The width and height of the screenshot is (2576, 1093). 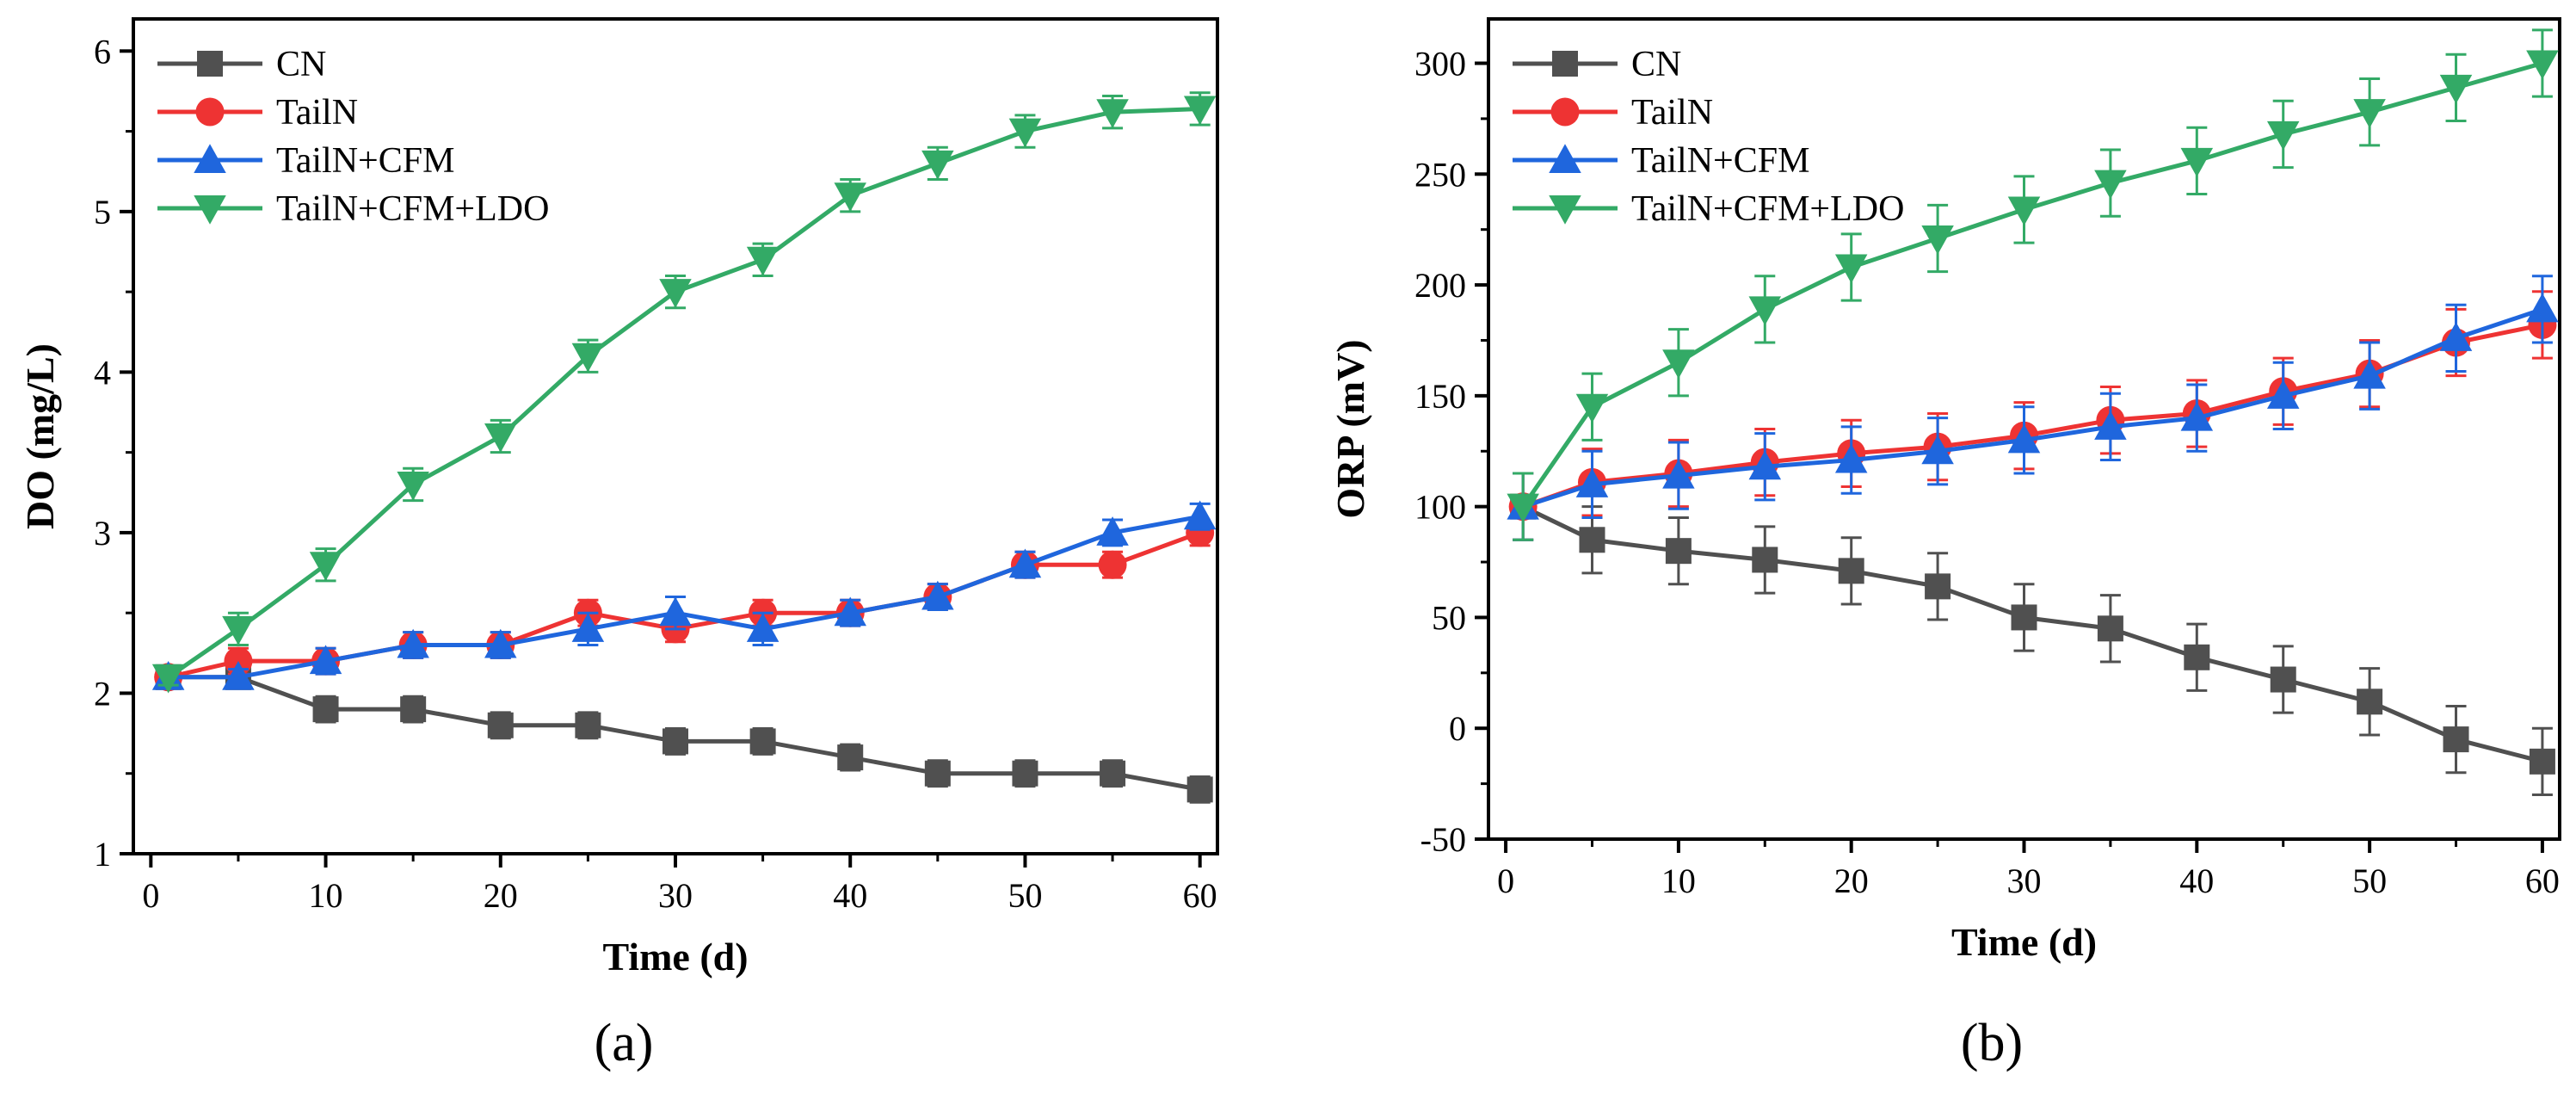 What do you see at coordinates (624, 1043) in the screenshot?
I see `panel-caption: (a)` at bounding box center [624, 1043].